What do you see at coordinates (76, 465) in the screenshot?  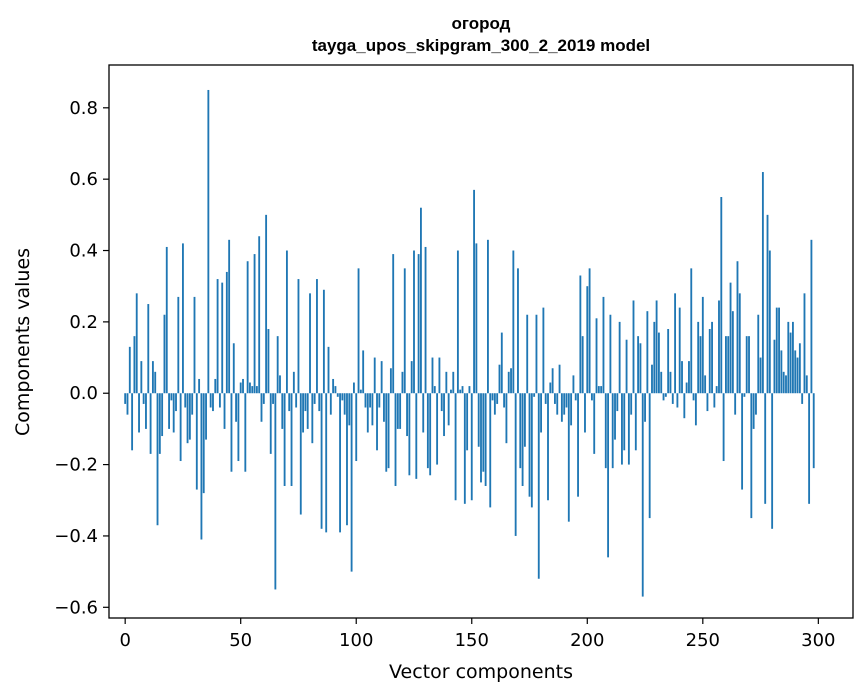 I see `y-tick-label: −0.2` at bounding box center [76, 465].